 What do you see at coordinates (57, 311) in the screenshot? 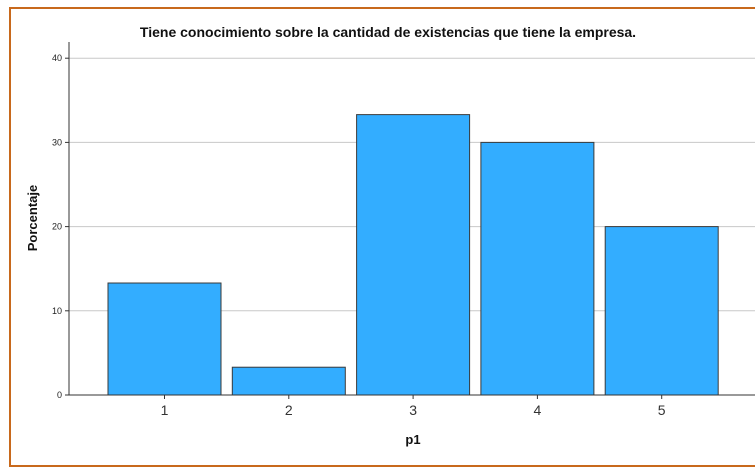
I see `y-tick-label: 10` at bounding box center [57, 311].